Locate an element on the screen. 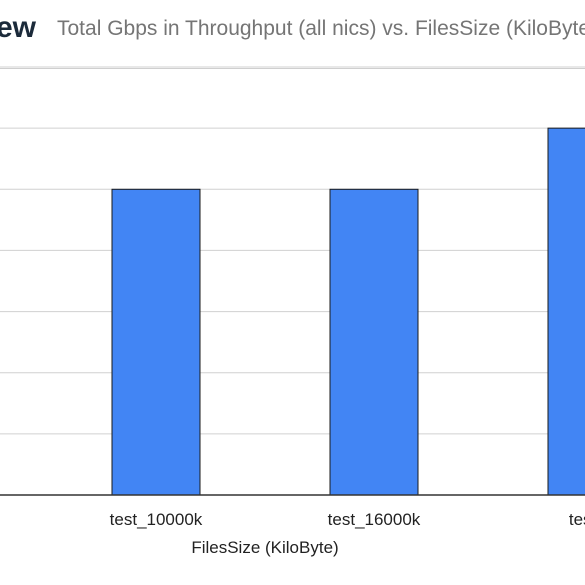 The width and height of the screenshot is (585, 585). x-axis-title: FilesSize (KiloByte) is located at coordinates (265, 547).